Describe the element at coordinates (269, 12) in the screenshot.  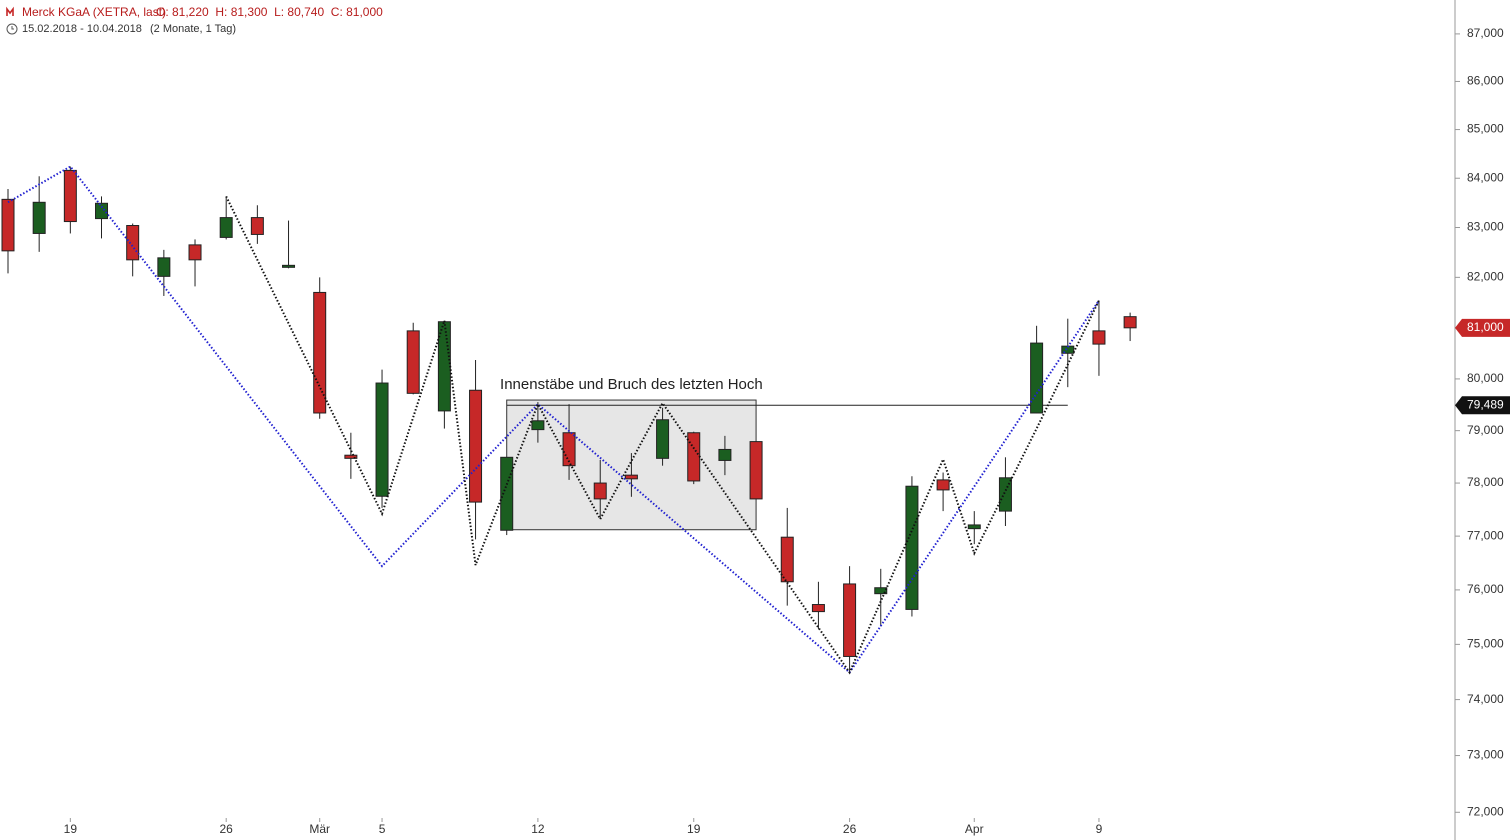
I see `ohlc-label: O: 81,220 H: 81,300 L: 80,740 C: 81,000` at that location.